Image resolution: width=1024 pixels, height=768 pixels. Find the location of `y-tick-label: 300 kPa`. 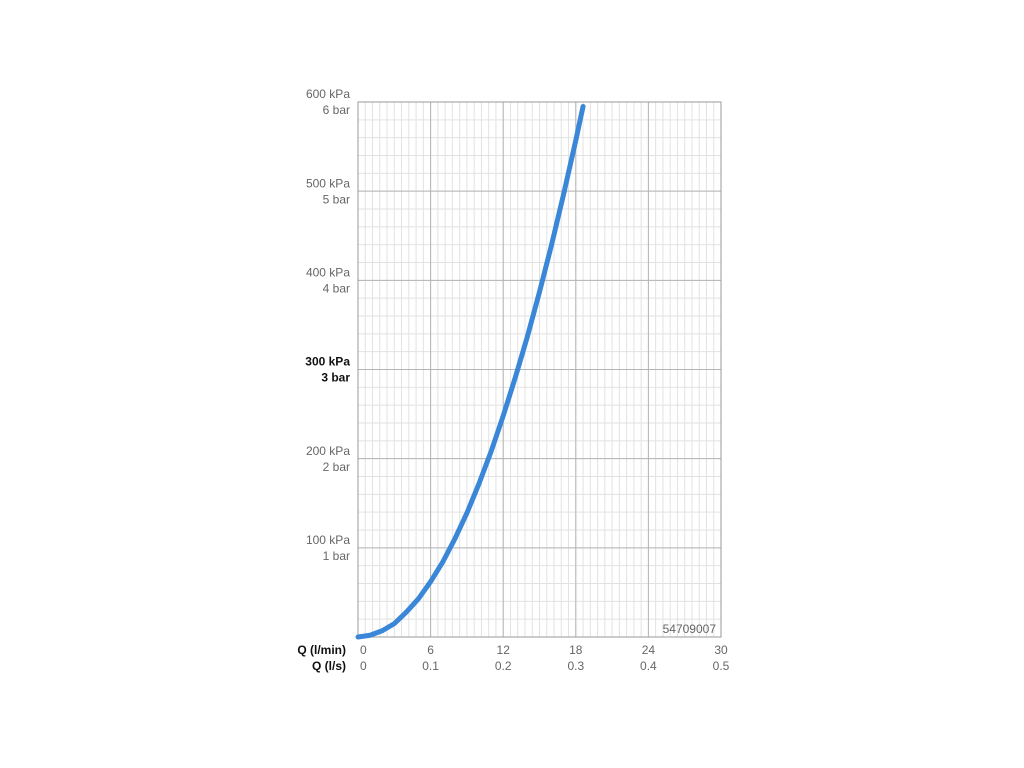

y-tick-label: 300 kPa is located at coordinates (327, 362).